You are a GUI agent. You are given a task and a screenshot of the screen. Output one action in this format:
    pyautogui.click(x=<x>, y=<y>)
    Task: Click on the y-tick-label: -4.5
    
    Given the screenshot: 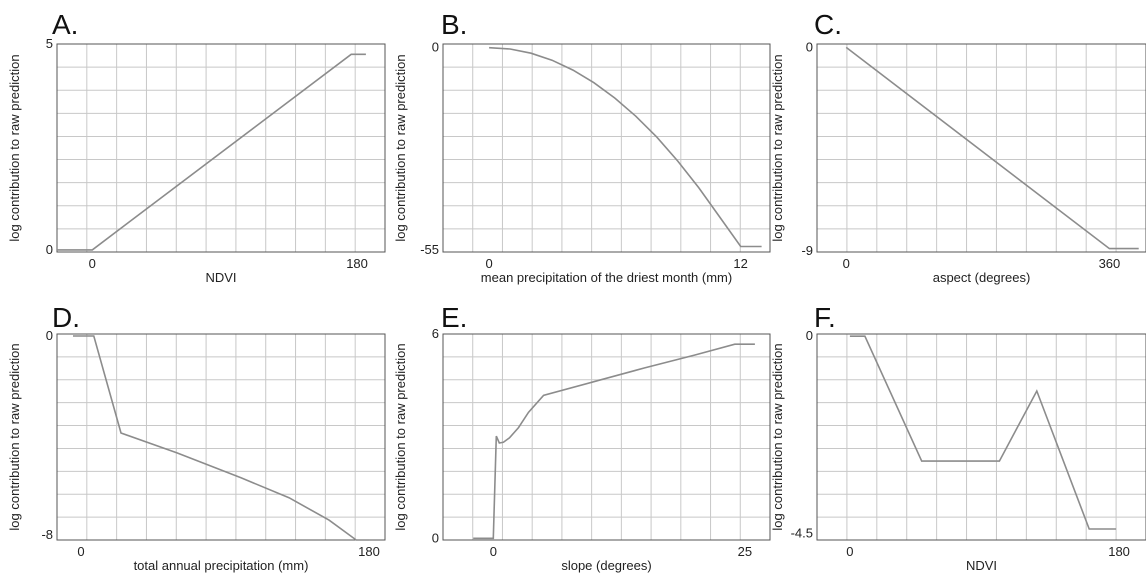 What is the action you would take?
    pyautogui.click(x=802, y=532)
    